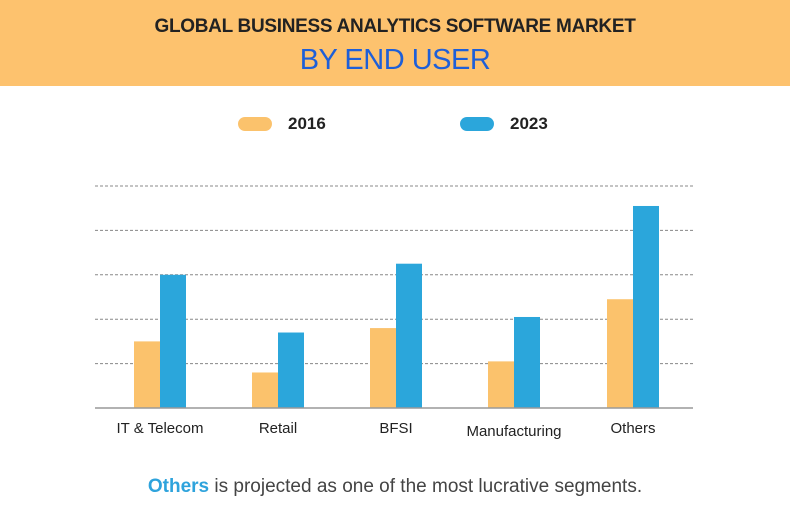 The width and height of the screenshot is (790, 527). Describe the element at coordinates (514, 431) in the screenshot. I see `x-tick-label: Manufacturing` at that location.